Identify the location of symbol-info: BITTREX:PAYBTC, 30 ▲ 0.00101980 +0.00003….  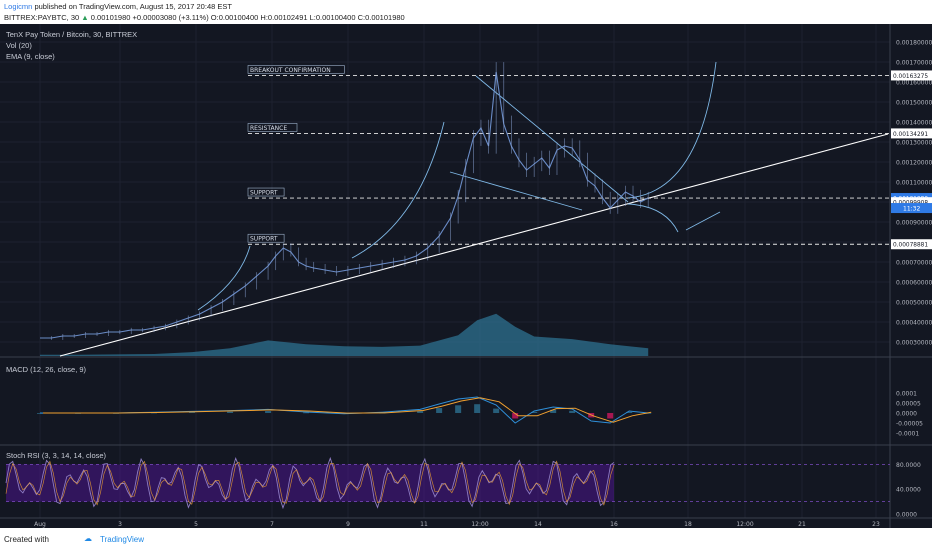
(204, 17).